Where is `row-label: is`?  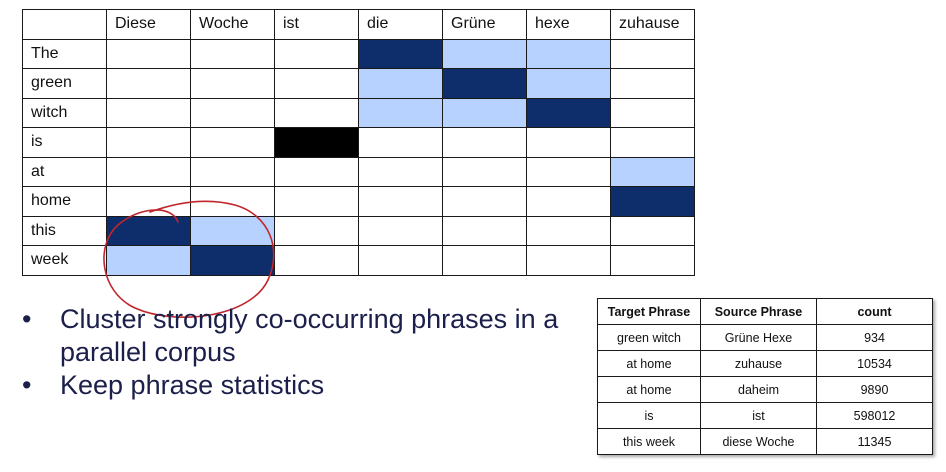 row-label: is is located at coordinates (64, 142).